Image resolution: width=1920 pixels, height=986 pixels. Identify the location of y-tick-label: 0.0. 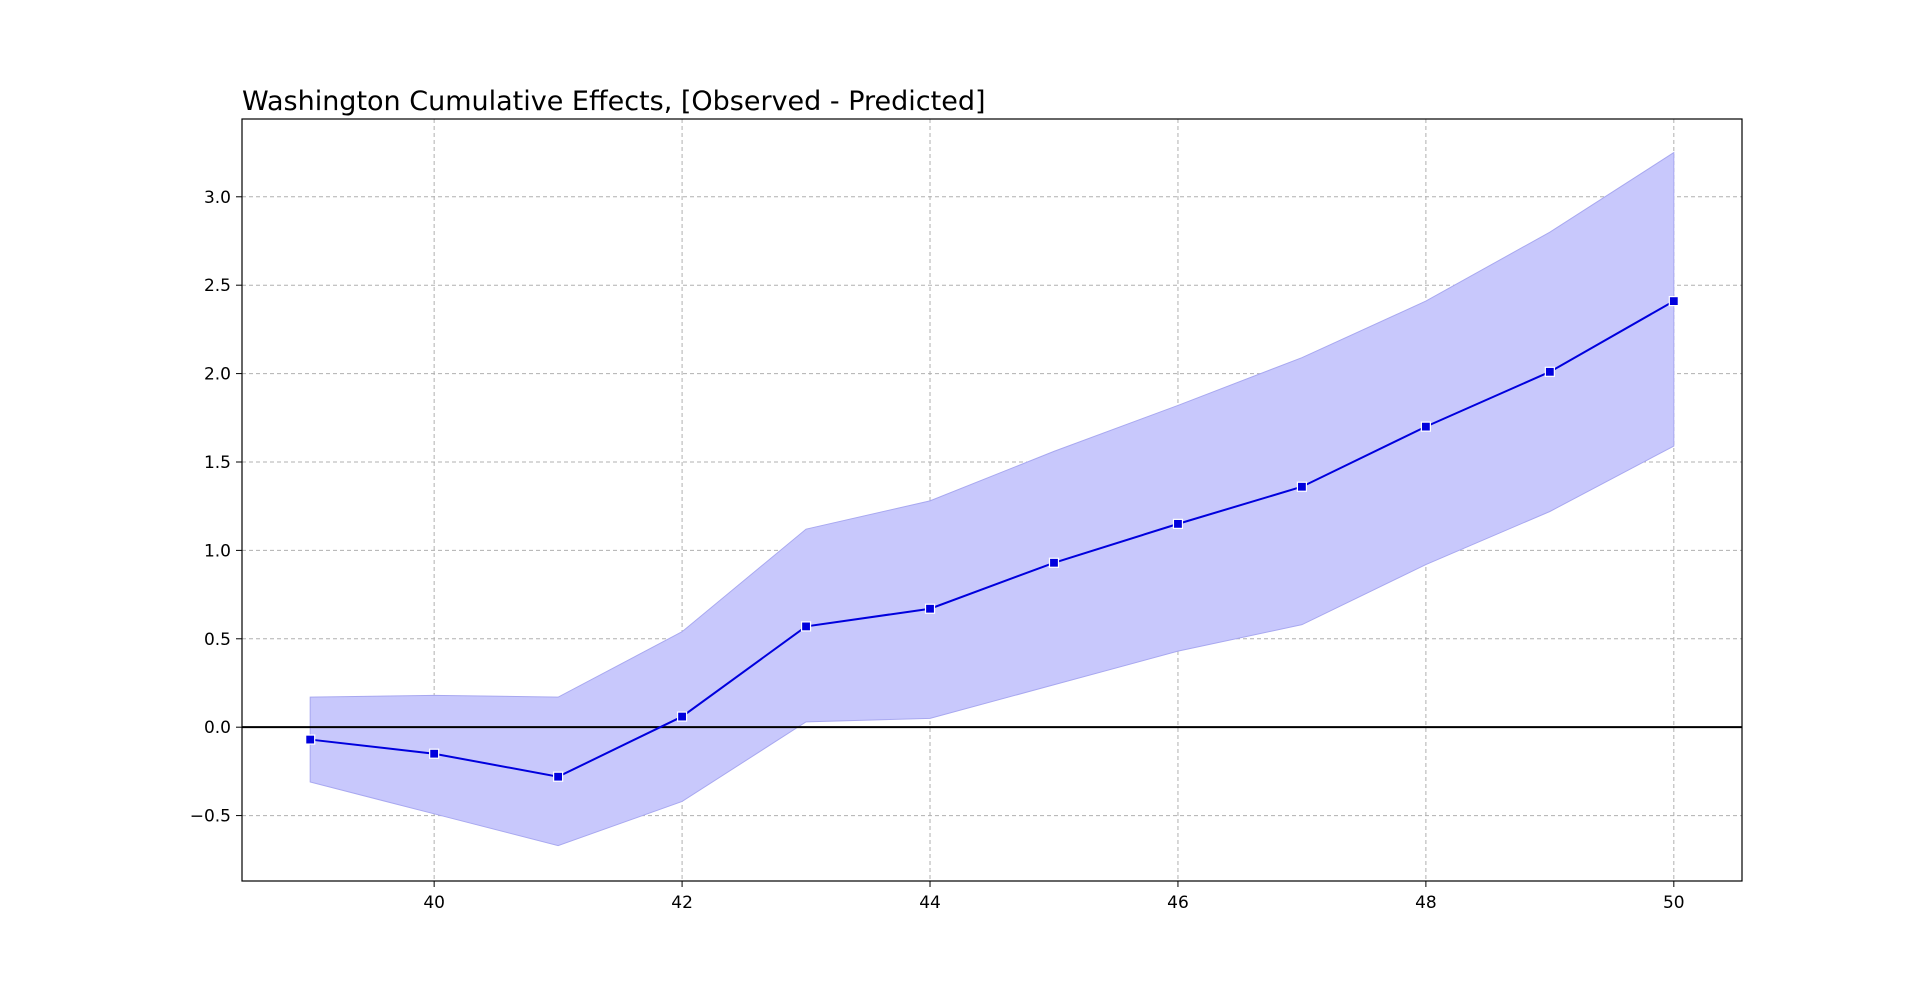
(217, 728).